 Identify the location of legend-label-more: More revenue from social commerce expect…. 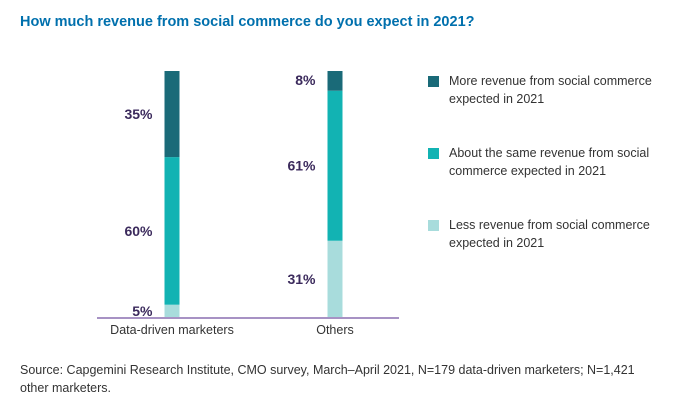
(550, 90).